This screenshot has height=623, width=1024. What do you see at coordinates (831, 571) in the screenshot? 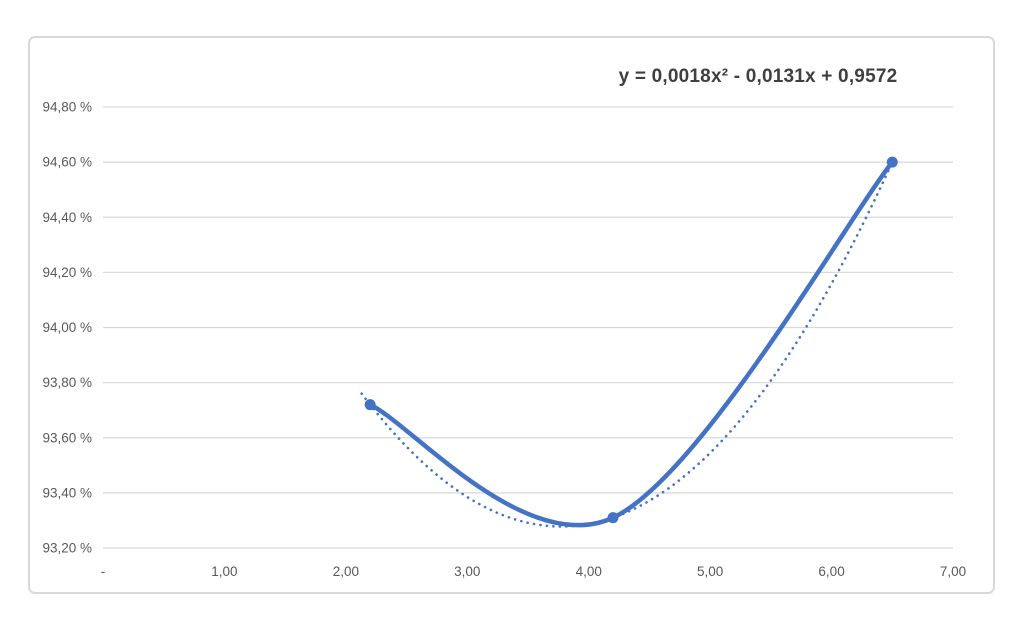
I see `x-axis-tick-label: 6,00` at bounding box center [831, 571].